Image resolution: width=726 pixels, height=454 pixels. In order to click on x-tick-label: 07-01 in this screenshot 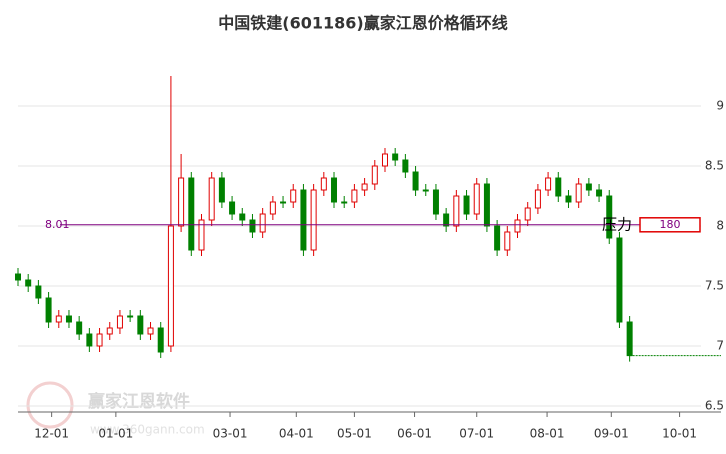, I will do `click(476, 434)`.